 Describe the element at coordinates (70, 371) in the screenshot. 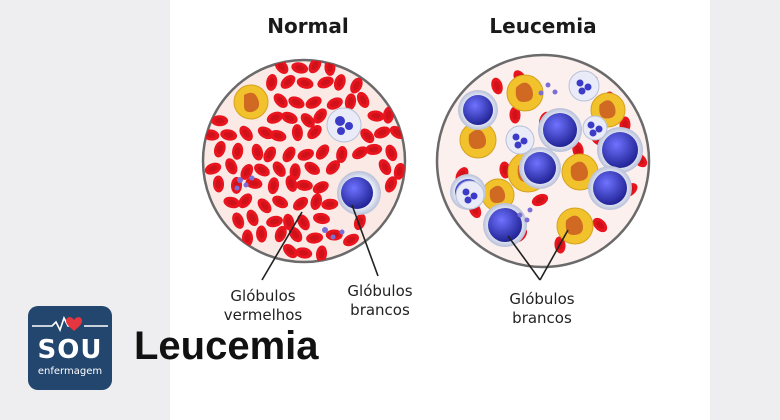

I see `logo-subtext: enfermagem` at that location.